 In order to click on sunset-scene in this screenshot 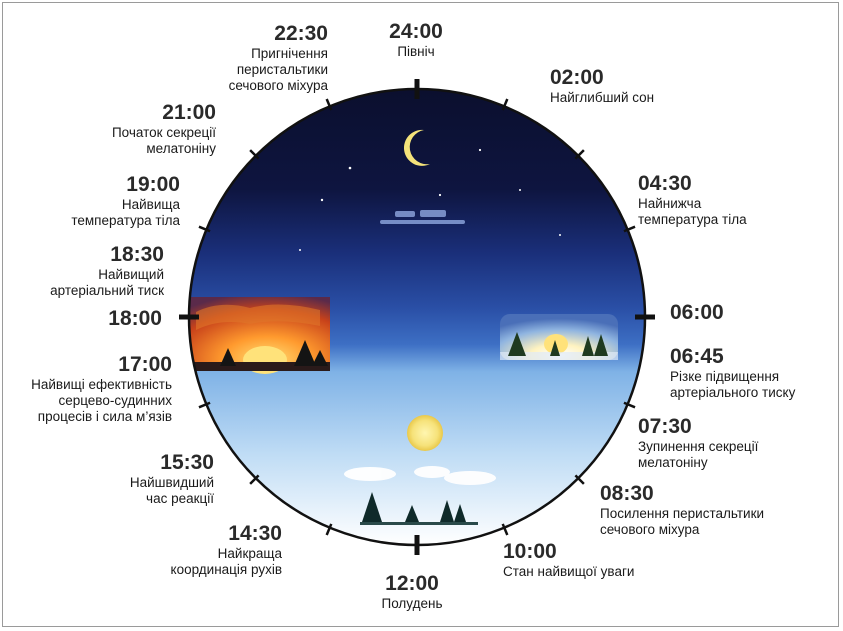, I will do `click(260, 335)`.